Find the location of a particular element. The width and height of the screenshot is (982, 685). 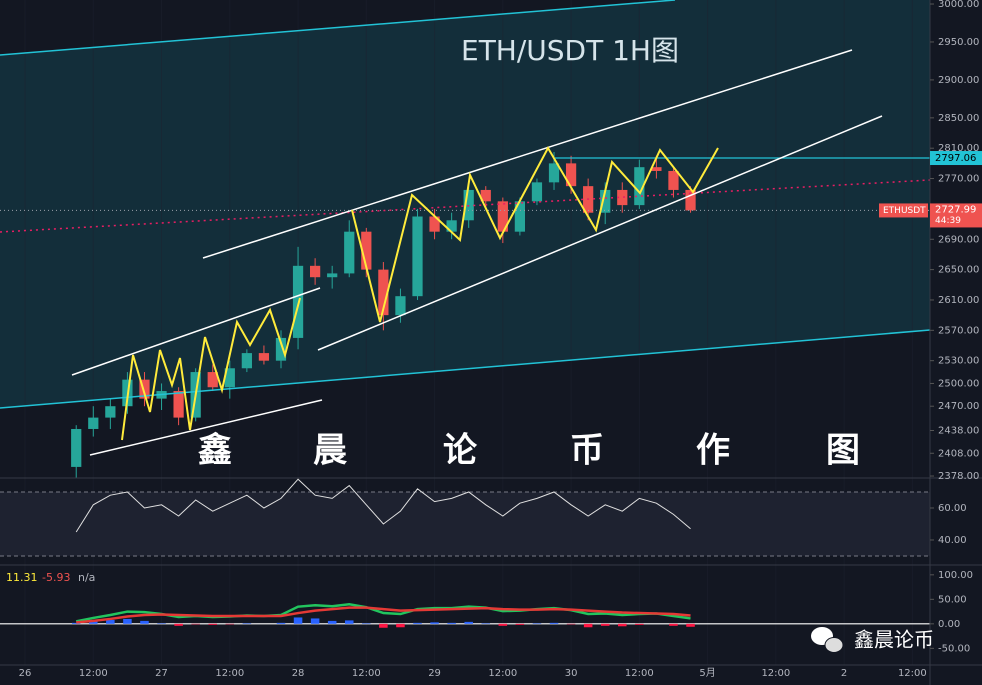

band-fill is located at coordinates (465, 523).